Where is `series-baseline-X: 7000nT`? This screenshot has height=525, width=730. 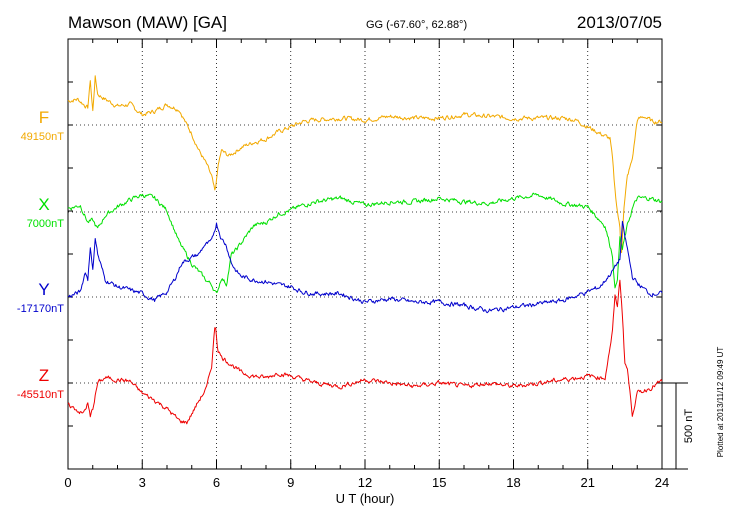 series-baseline-X: 7000nT is located at coordinates (46, 224).